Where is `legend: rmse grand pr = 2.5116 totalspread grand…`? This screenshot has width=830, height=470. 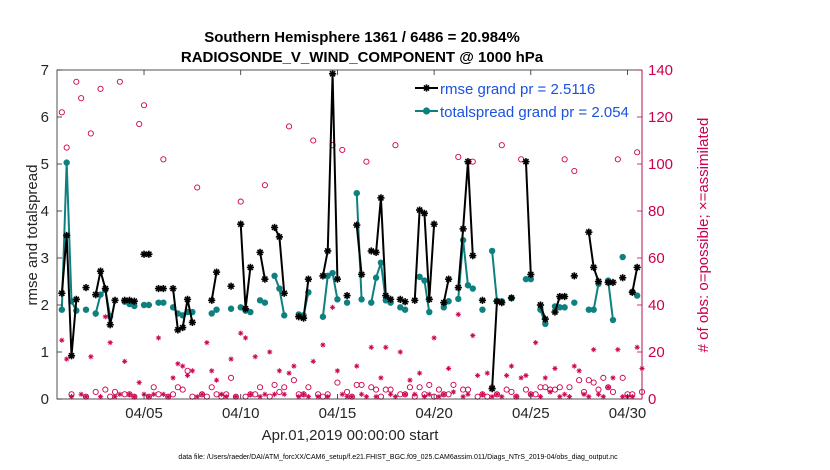
legend: rmse grand pr = 2.5116 totalspread grand… is located at coordinates (522, 101).